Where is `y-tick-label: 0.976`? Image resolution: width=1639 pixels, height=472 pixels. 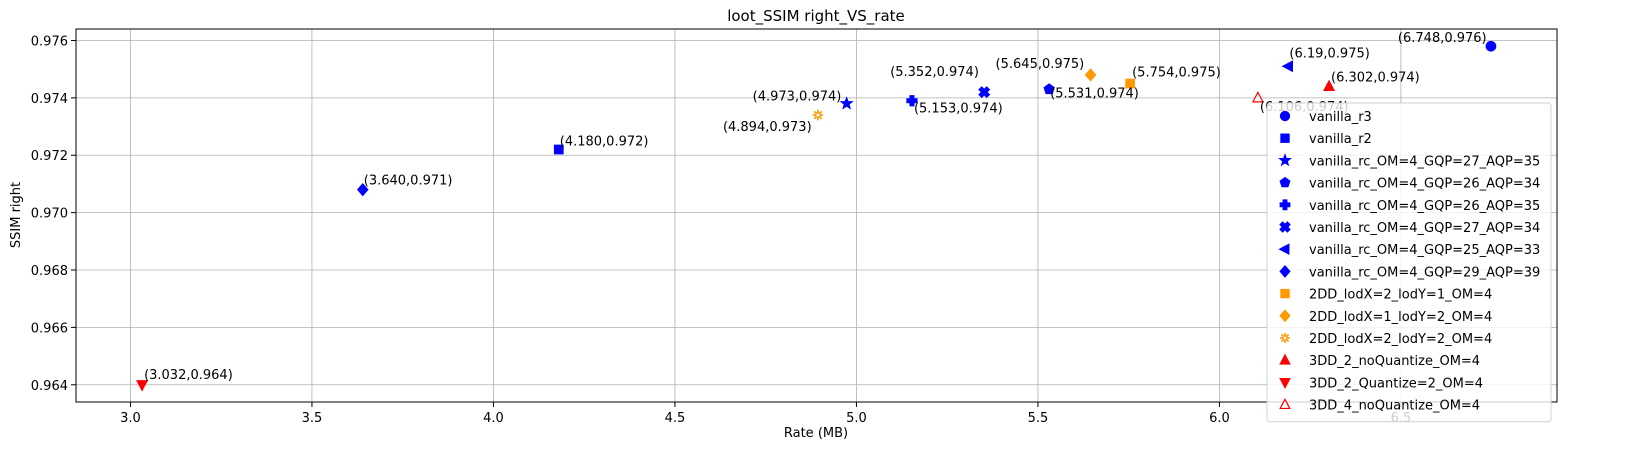
y-tick-label: 0.976 is located at coordinates (49, 41).